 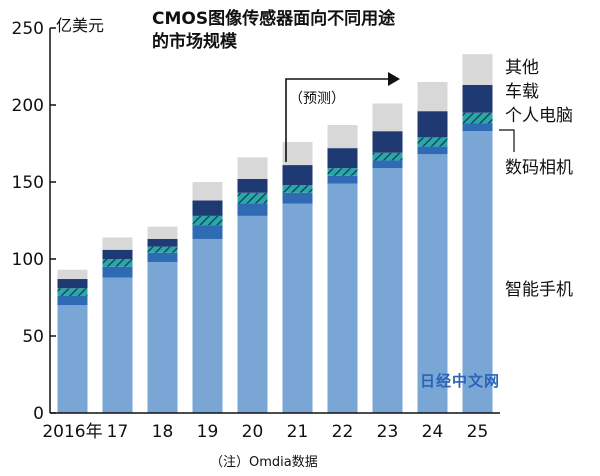 I want to click on chart-title-line-1: CMOS图像传感器面向不同用途, so click(x=274, y=18).